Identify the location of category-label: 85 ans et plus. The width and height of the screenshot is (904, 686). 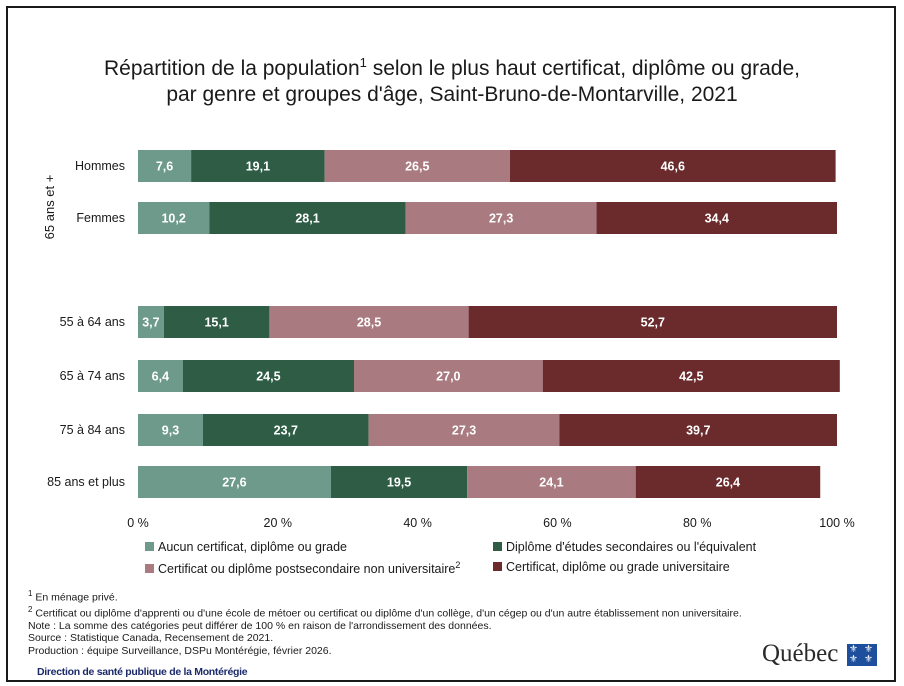
(86, 482).